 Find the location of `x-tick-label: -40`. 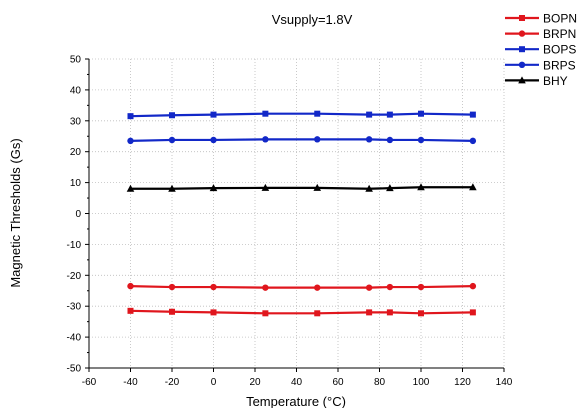

x-tick-label: -40 is located at coordinates (130, 382).